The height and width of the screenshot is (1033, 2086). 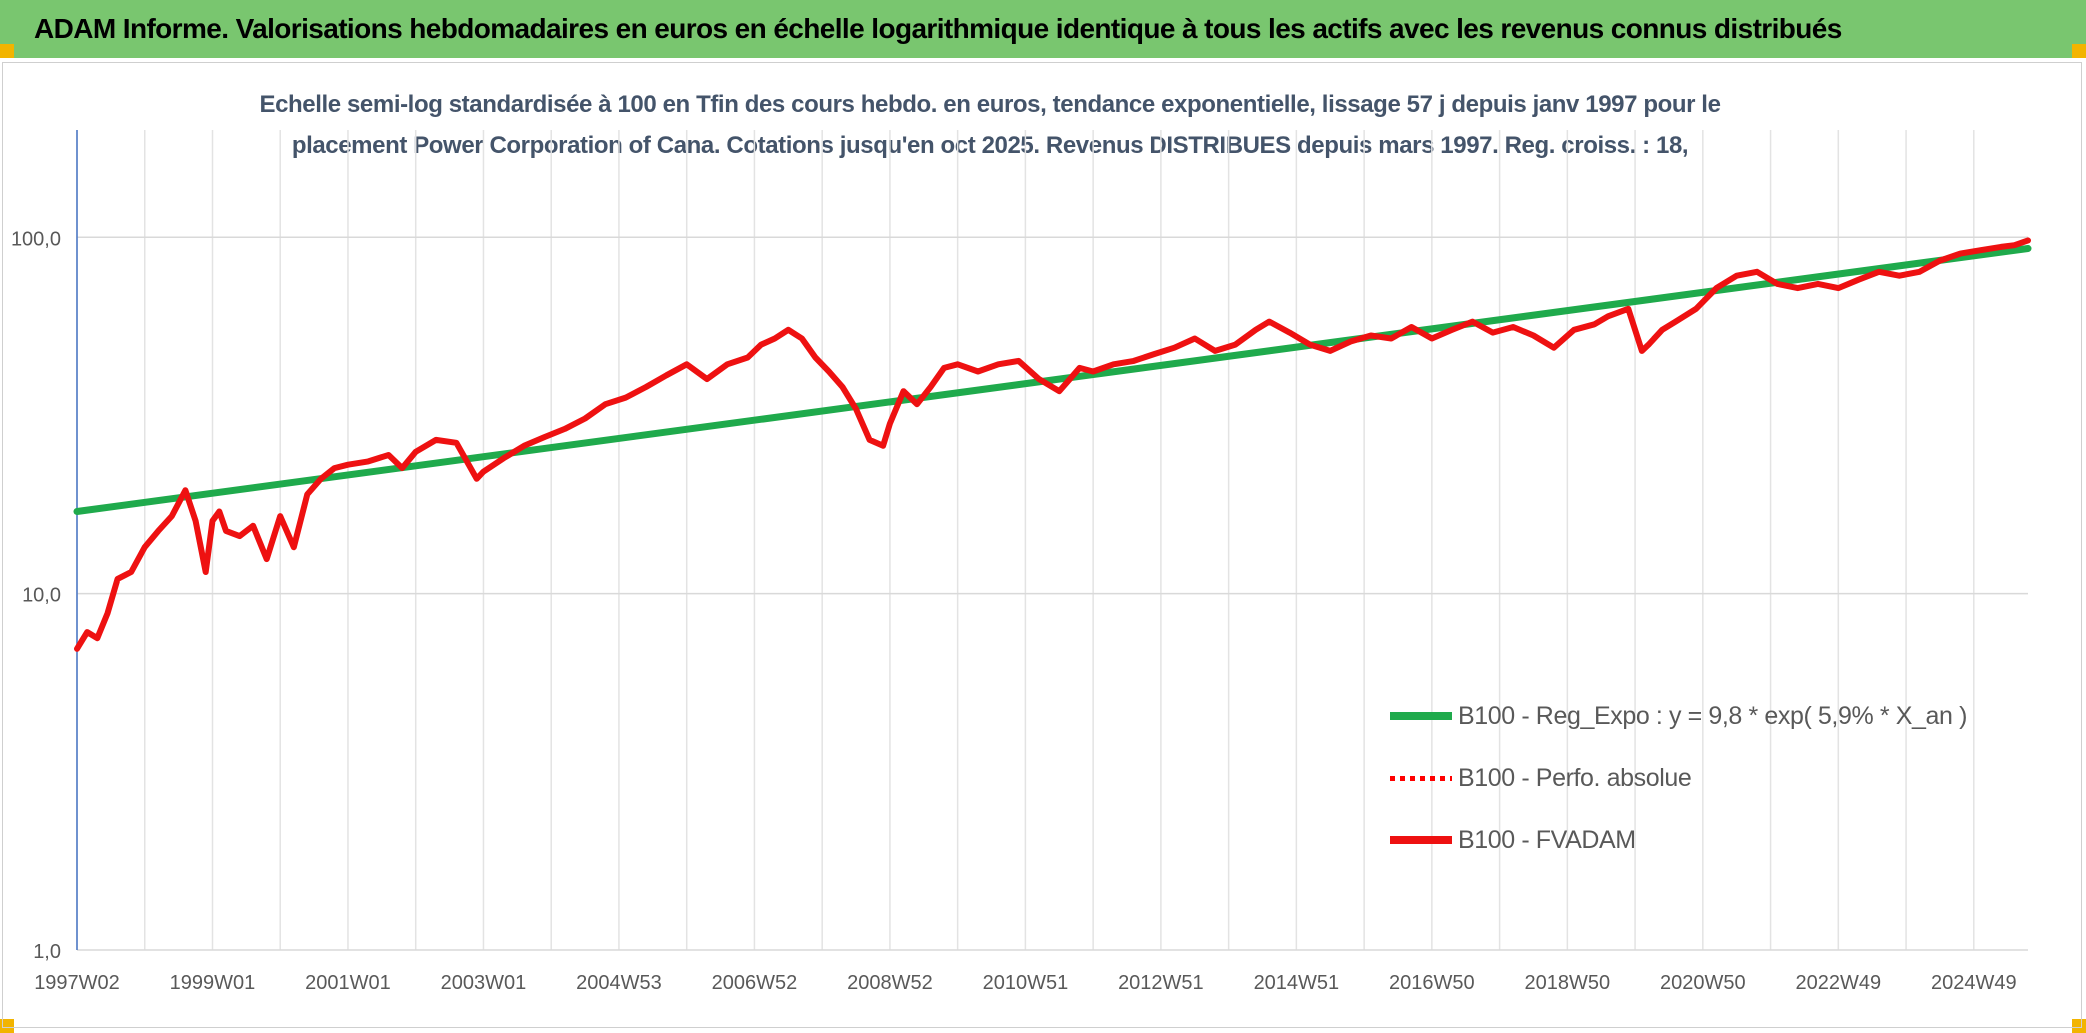 I want to click on legend-item-fvadam: B100 - FVADAM, so click(x=1678, y=840).